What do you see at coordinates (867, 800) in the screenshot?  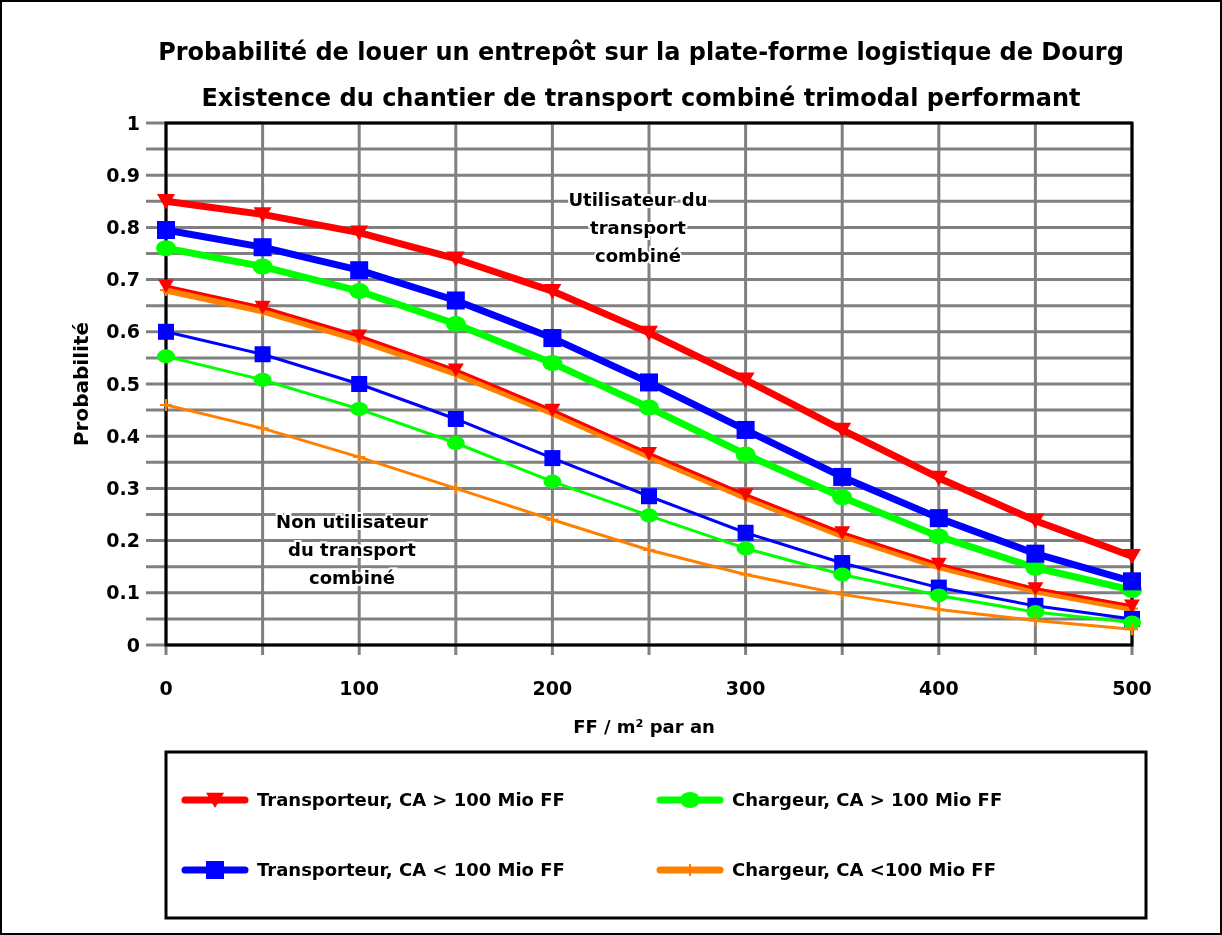 I see `legend-label: Chargeur, CA > 100 Mio FF` at bounding box center [867, 800].